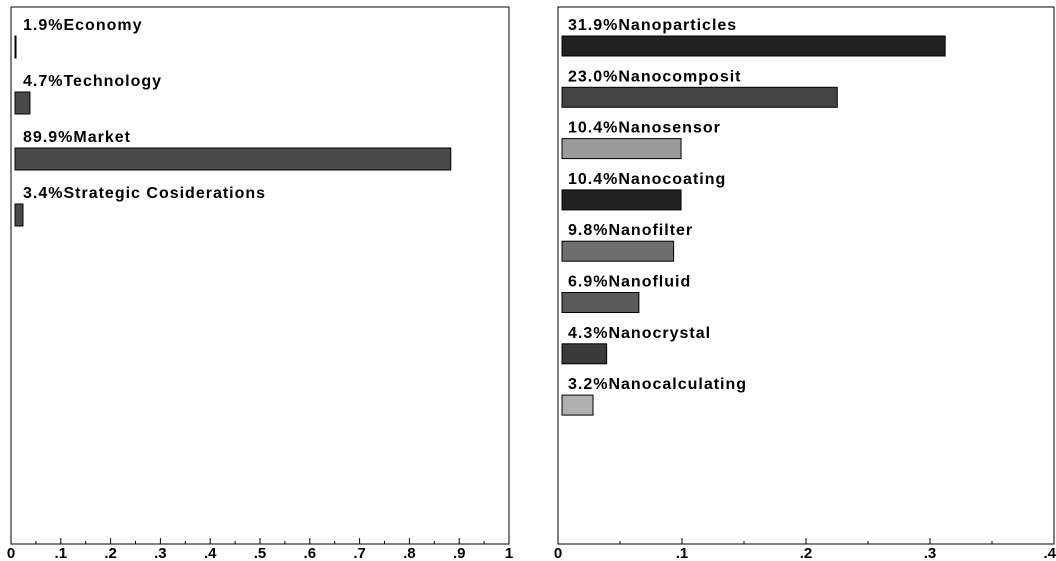 This screenshot has width=1056, height=561. What do you see at coordinates (260, 553) in the screenshot?
I see `left-x-tick-label: .5` at bounding box center [260, 553].